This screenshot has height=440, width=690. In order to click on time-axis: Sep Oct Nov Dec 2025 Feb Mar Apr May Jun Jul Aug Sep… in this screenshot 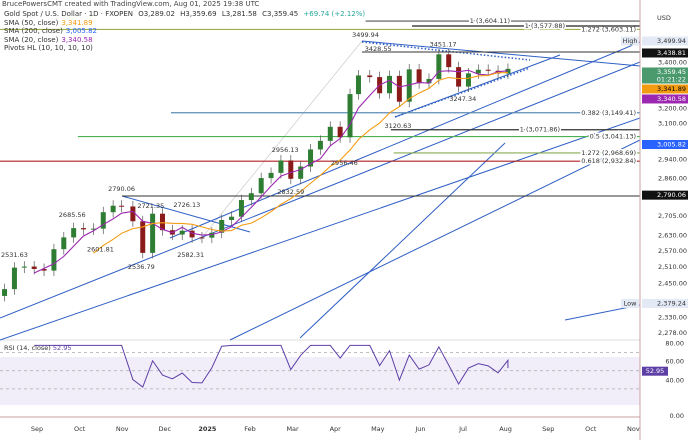, I will do `click(335, 429)`.